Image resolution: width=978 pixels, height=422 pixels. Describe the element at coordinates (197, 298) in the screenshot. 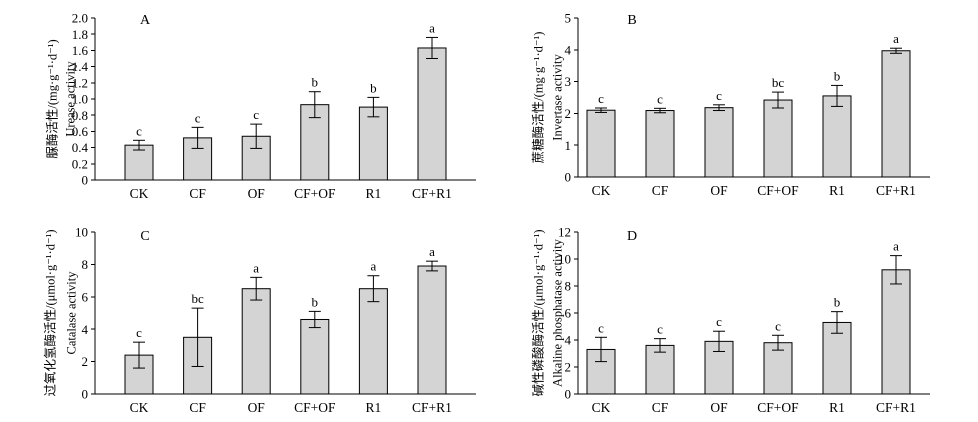

I see `panel-c-significance-letter-1: bc` at that location.